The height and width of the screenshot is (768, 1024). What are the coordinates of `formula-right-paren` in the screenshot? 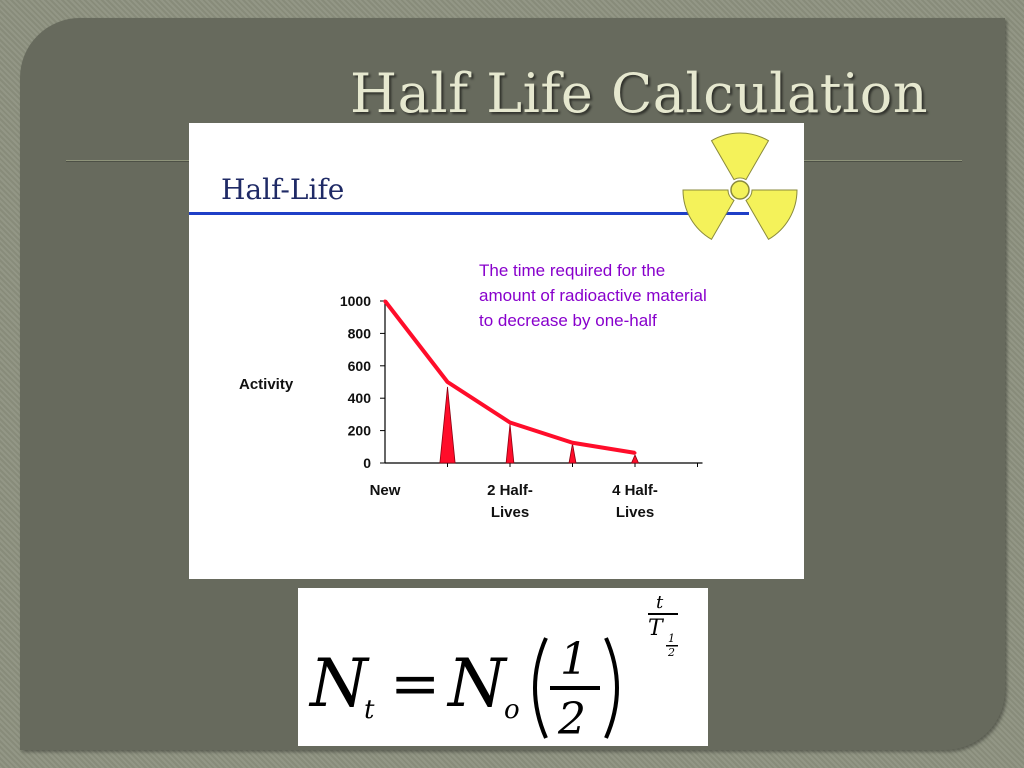 It's located at (611, 688).